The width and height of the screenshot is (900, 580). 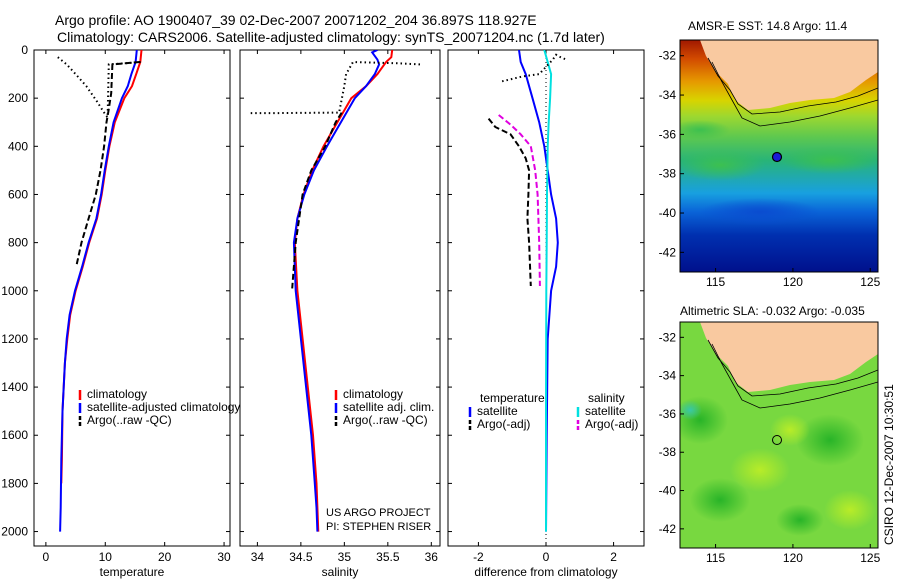 What do you see at coordinates (163, 407) in the screenshot?
I see `legend-label: satellite-adjusted climatology` at bounding box center [163, 407].